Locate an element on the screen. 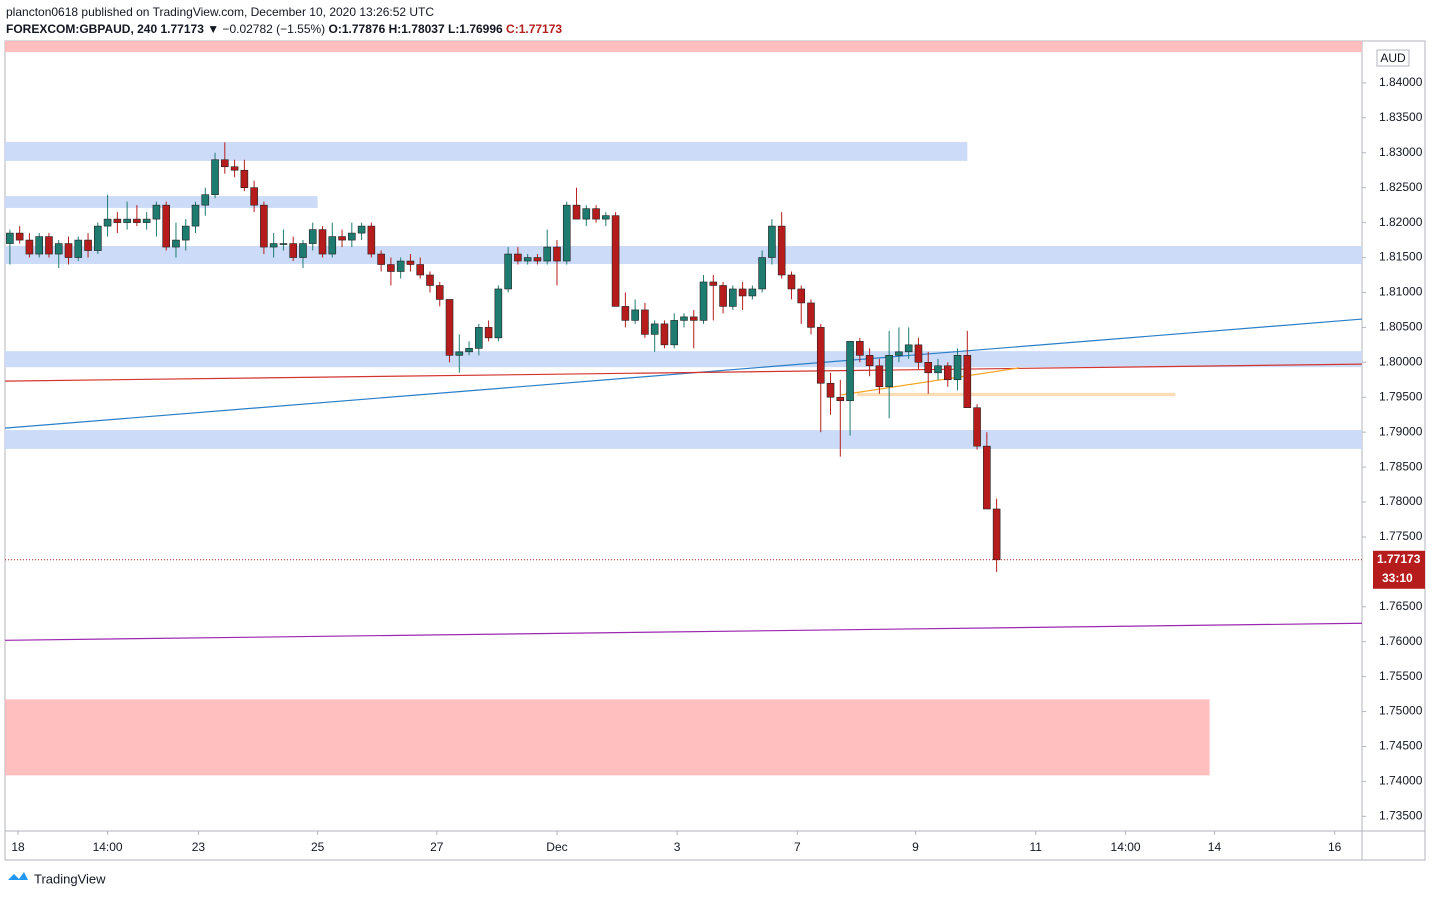 The height and width of the screenshot is (898, 1432). low: L:1.76996 is located at coordinates (475, 29).